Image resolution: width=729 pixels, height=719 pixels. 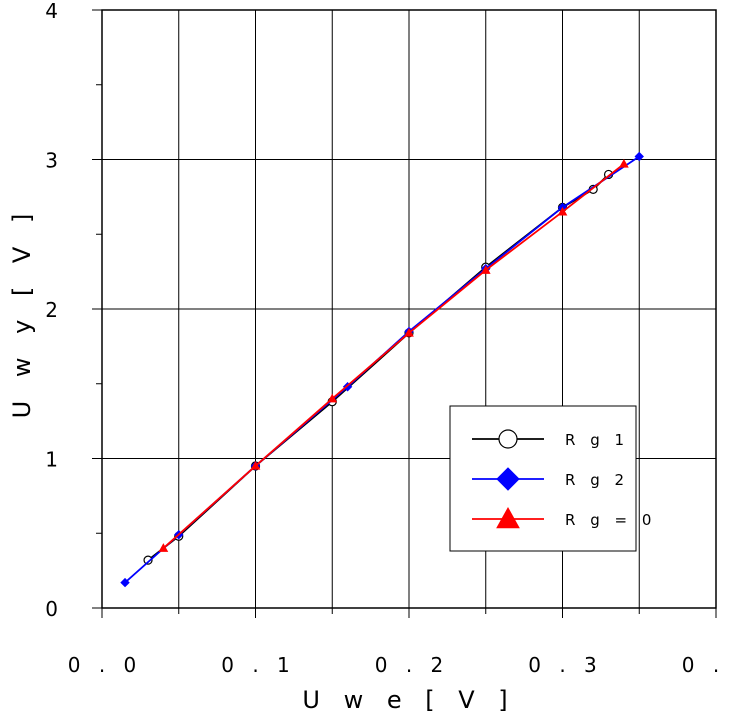 What do you see at coordinates (597, 440) in the screenshot?
I see `legend-label: R g 1` at bounding box center [597, 440].